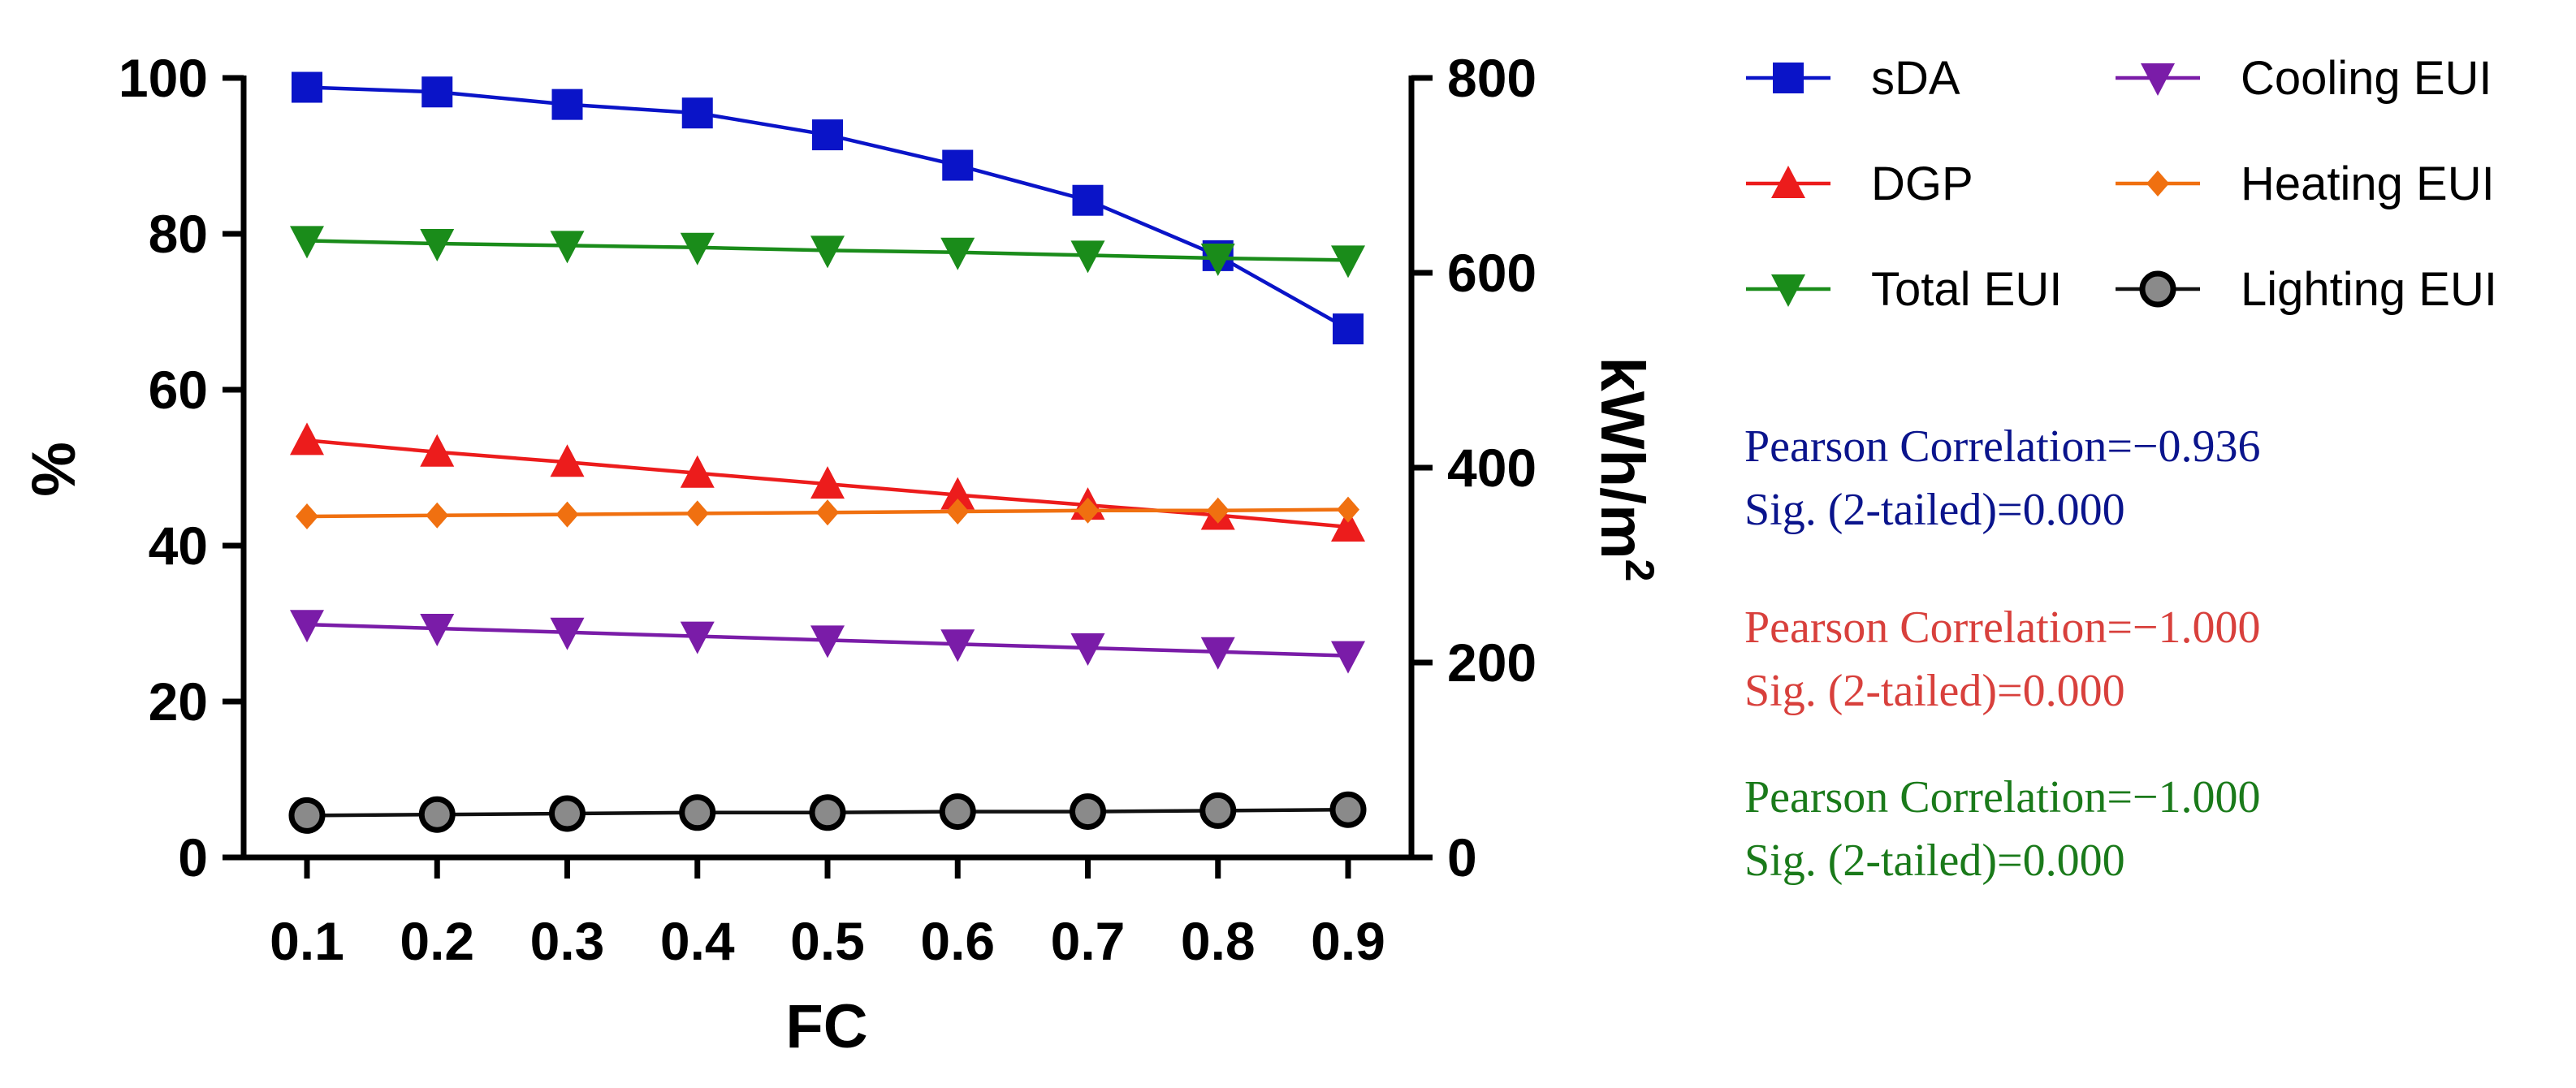  I want to click on legend-label: Lighting EUI, so click(2369, 289).